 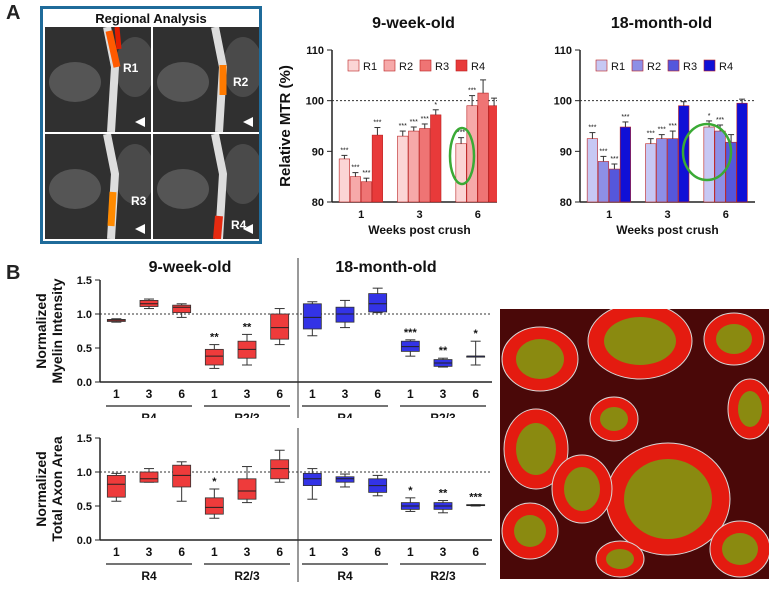 I want to click on chart-title: 9-week-old, so click(x=413, y=23).